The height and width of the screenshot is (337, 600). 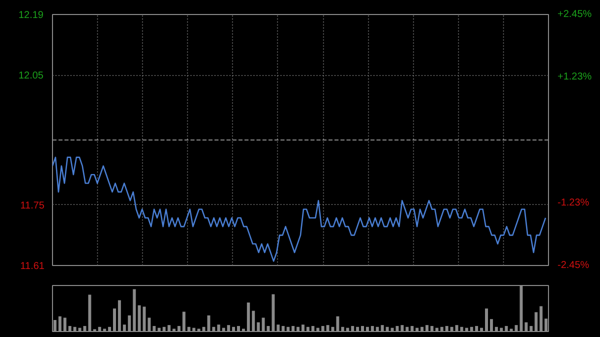 I want to click on y2-tick-label: -1.23%, so click(x=574, y=203).